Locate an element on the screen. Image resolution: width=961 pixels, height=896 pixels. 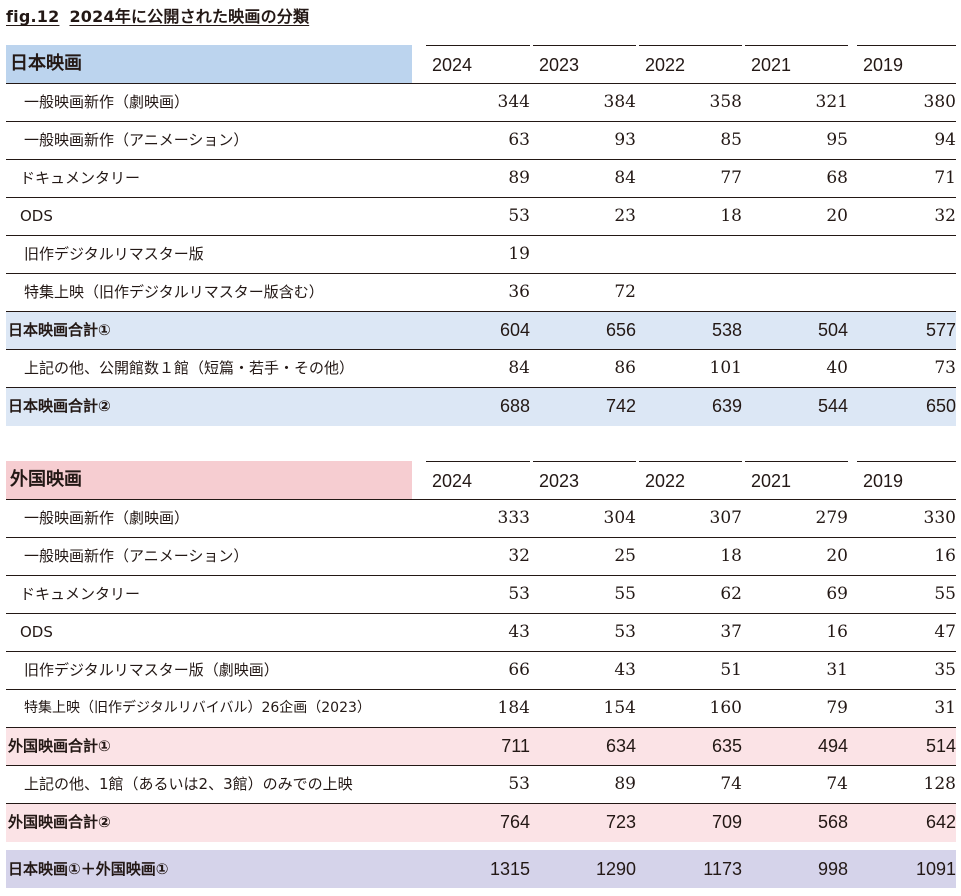
table-cell: 1091 is located at coordinates (935, 869).